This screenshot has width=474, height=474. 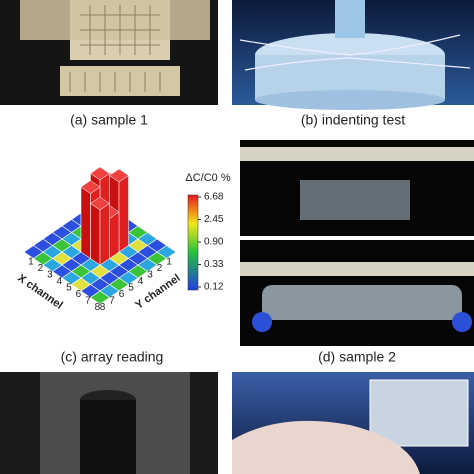 I want to click on colorbar-tick-label: 0.12, so click(x=214, y=287).